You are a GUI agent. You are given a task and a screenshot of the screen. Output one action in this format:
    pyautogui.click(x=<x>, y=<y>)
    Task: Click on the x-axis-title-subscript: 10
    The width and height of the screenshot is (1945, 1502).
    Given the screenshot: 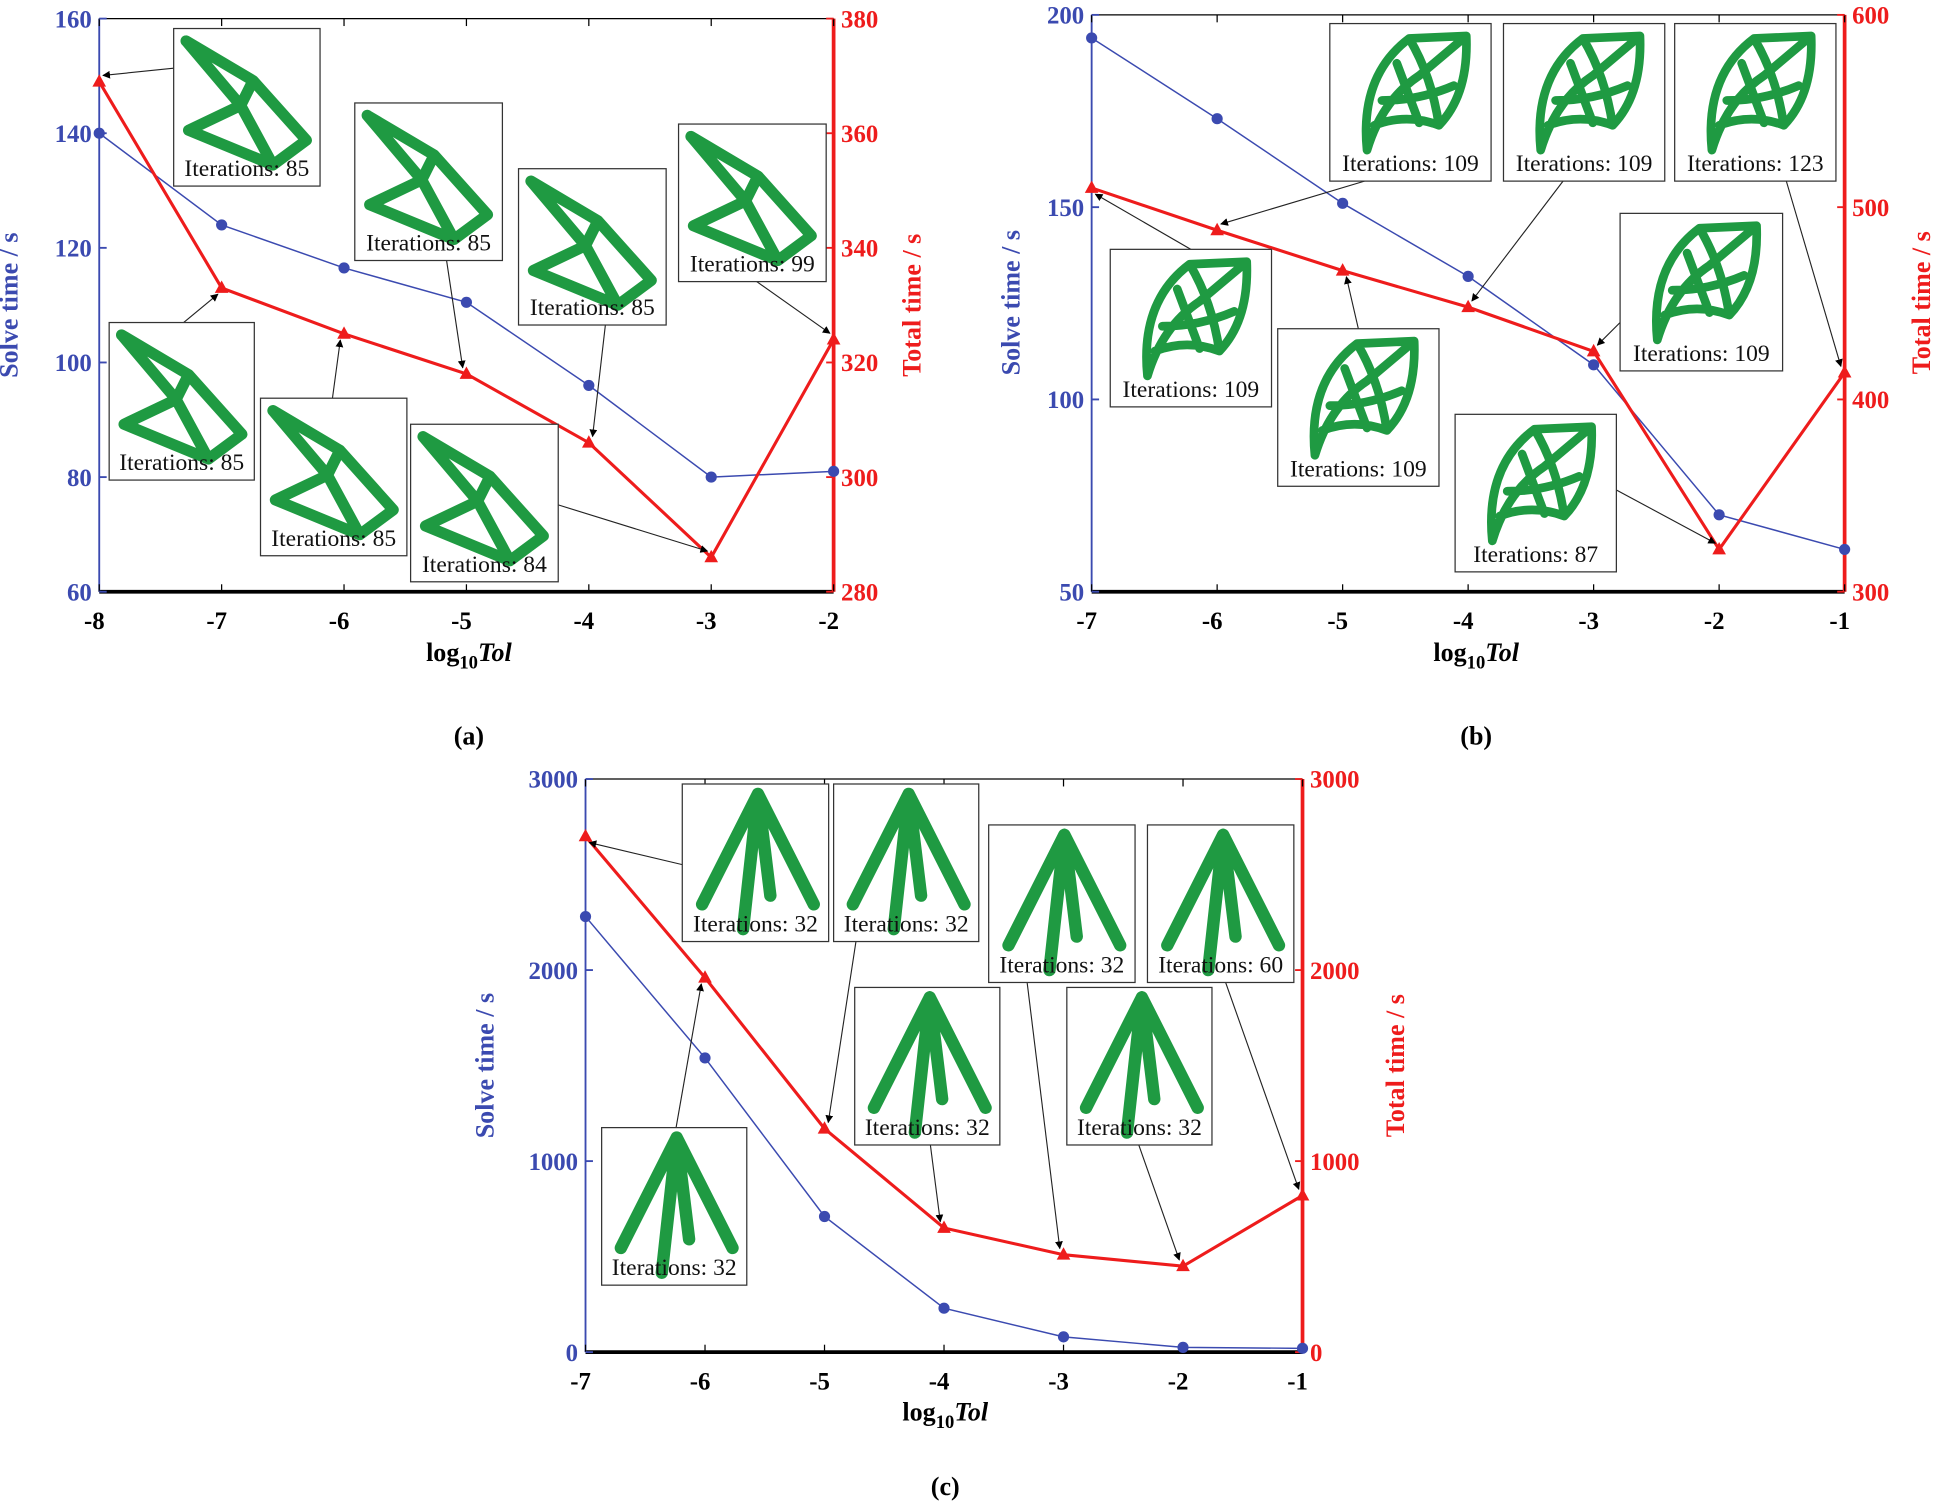 What is the action you would take?
    pyautogui.click(x=1476, y=663)
    